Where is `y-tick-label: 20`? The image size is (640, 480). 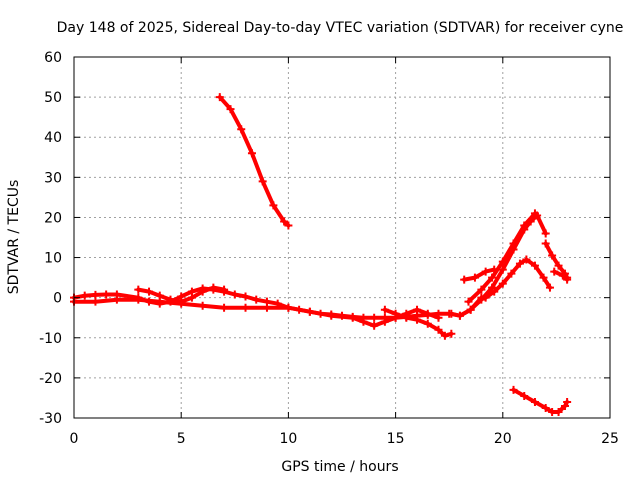
y-tick-label: 20 is located at coordinates (53, 218).